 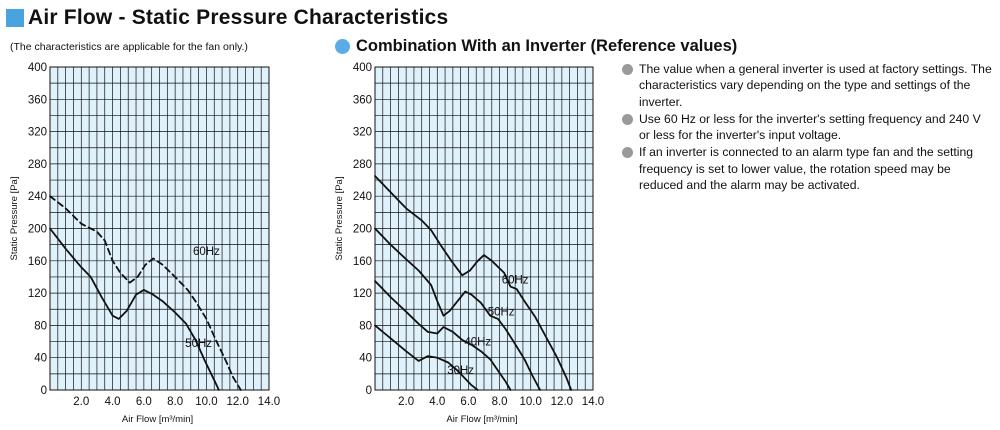 What do you see at coordinates (342, 46) in the screenshot?
I see `bullet-dot-icon` at bounding box center [342, 46].